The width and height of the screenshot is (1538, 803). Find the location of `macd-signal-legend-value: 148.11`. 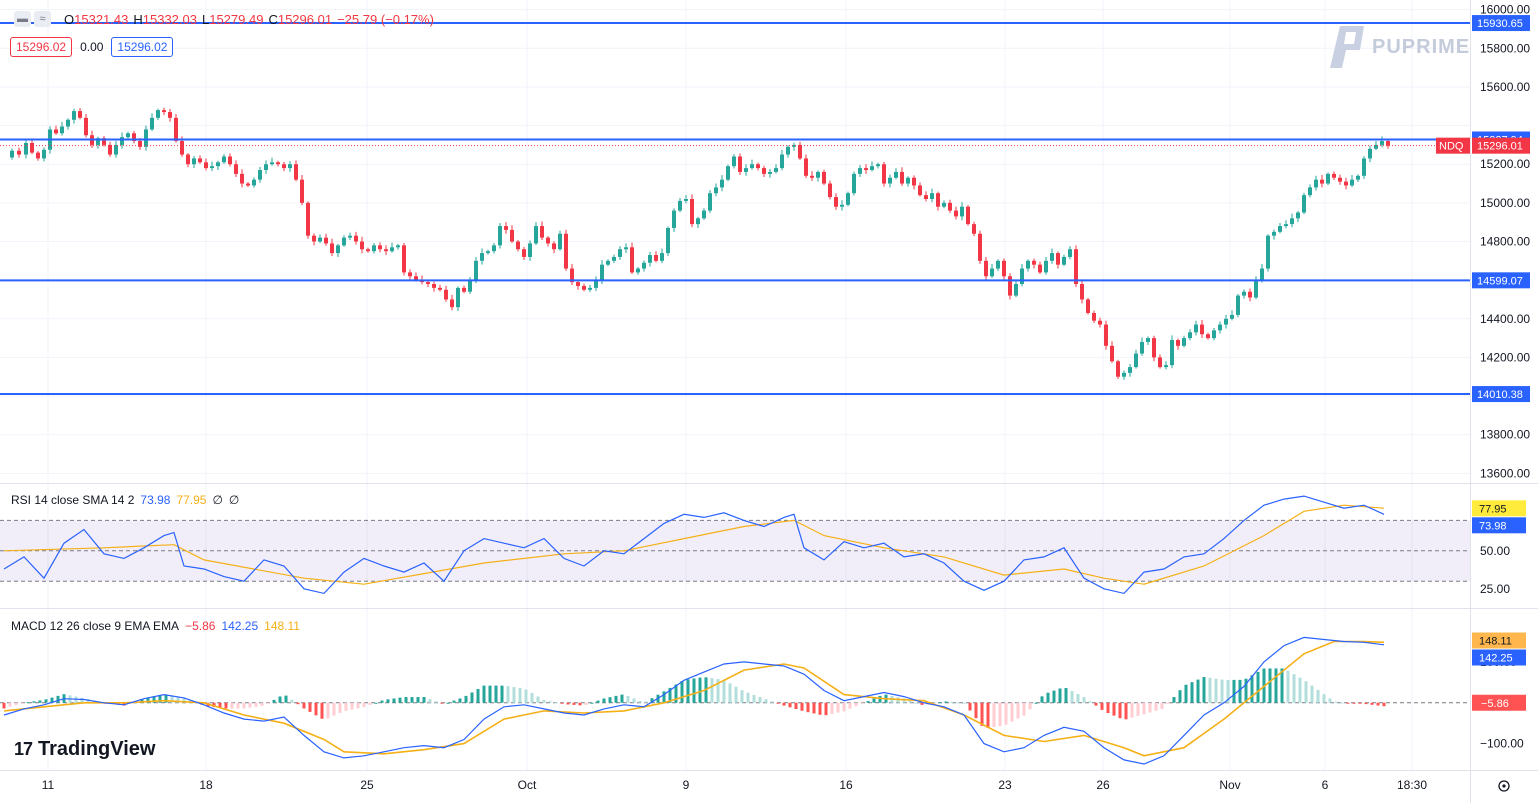

macd-signal-legend-value: 148.11 is located at coordinates (282, 626).